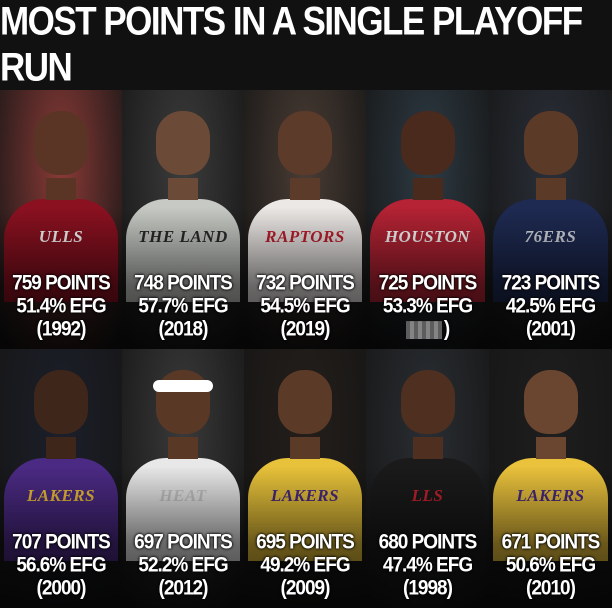  I want to click on stat-efg: 57.7% EFG, so click(183, 306).